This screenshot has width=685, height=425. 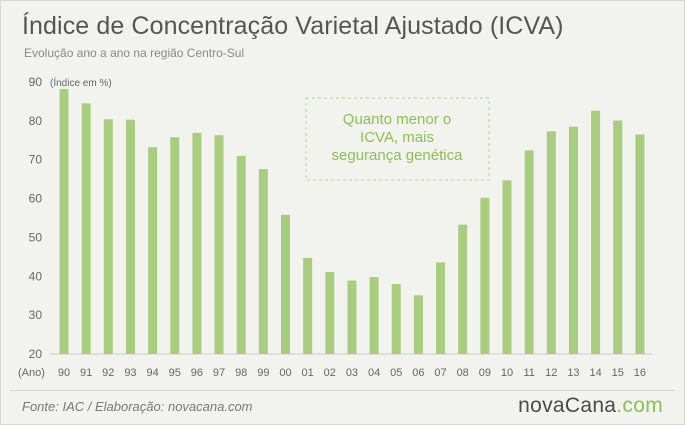 I want to click on y-tick-label: 50, so click(x=36, y=237).